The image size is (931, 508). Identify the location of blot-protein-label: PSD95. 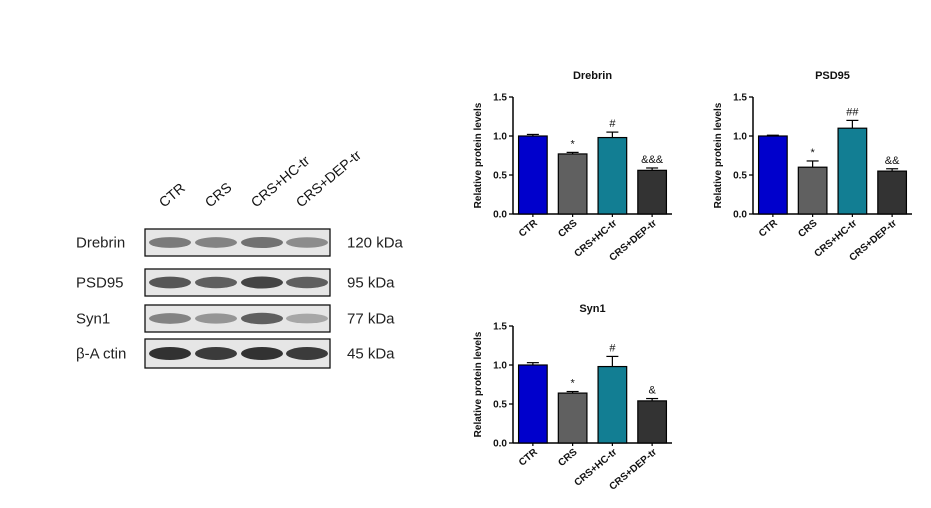
(100, 283).